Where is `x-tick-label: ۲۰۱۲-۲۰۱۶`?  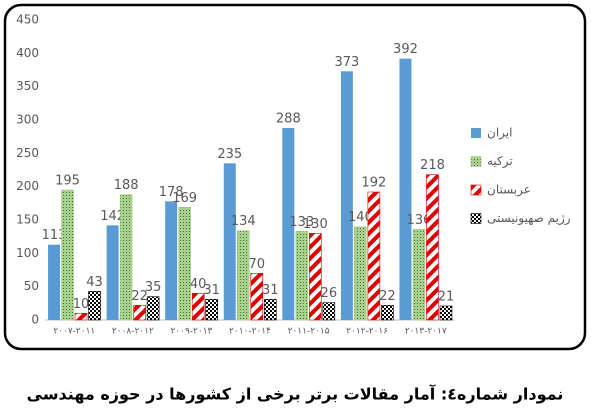
x-tick-label: ۲۰۱۲-۲۰۱۶ is located at coordinates (367, 332).